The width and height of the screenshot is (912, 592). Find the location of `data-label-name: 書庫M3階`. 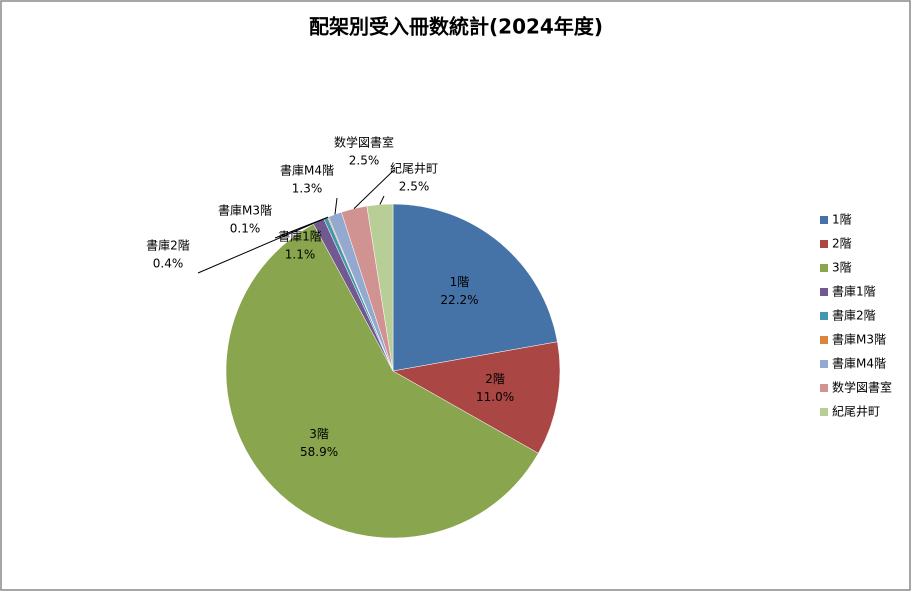

data-label-name: 書庫M3階 is located at coordinates (245, 210).